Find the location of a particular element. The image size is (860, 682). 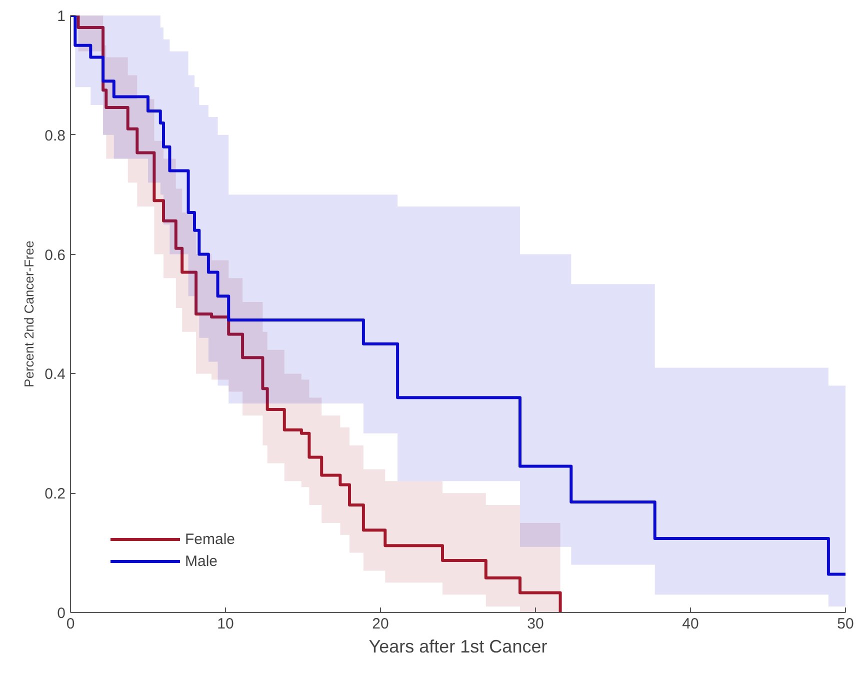

y-tick-label: 0.6 is located at coordinates (55, 255).